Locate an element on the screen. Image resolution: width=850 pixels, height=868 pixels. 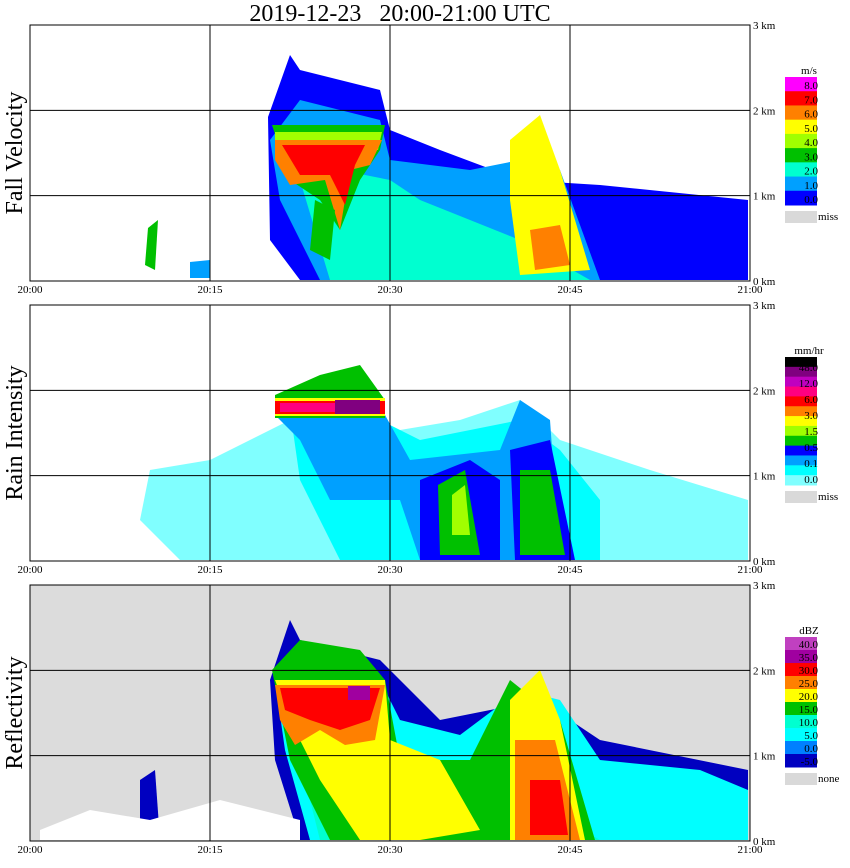
colorbar-label: 4.0 is located at coordinates (811, 143).